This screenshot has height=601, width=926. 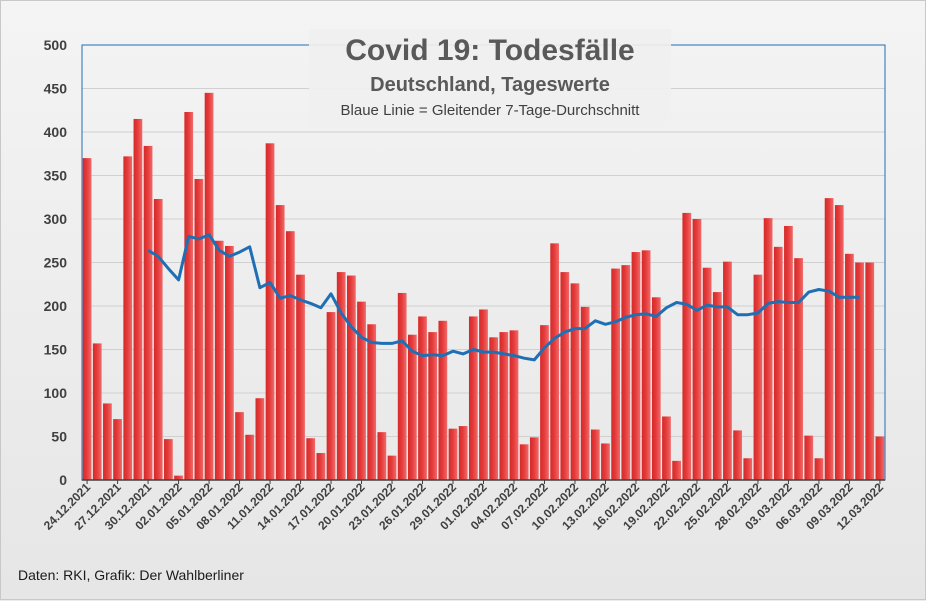 What do you see at coordinates (56, 45) in the screenshot?
I see `y-tick-label: 500` at bounding box center [56, 45].